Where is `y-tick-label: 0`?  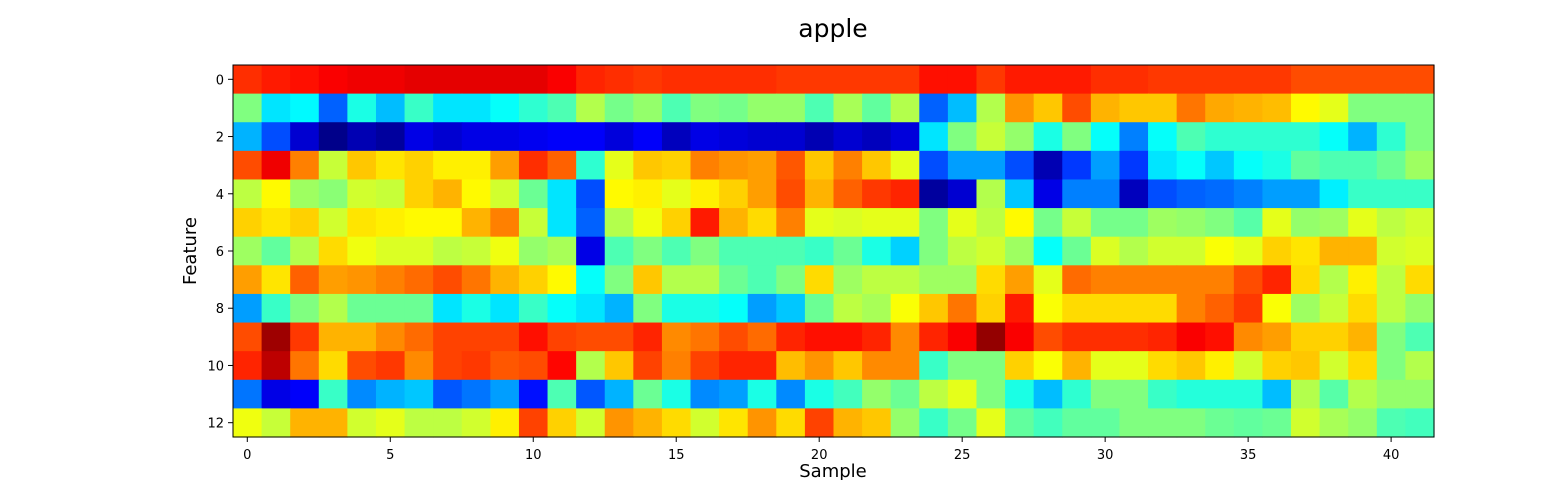
y-tick-label: 0 is located at coordinates (220, 80).